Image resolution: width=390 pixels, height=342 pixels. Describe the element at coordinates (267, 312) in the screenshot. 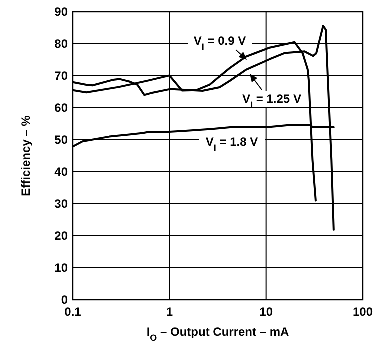

I see `x-tick-label: 10` at that location.